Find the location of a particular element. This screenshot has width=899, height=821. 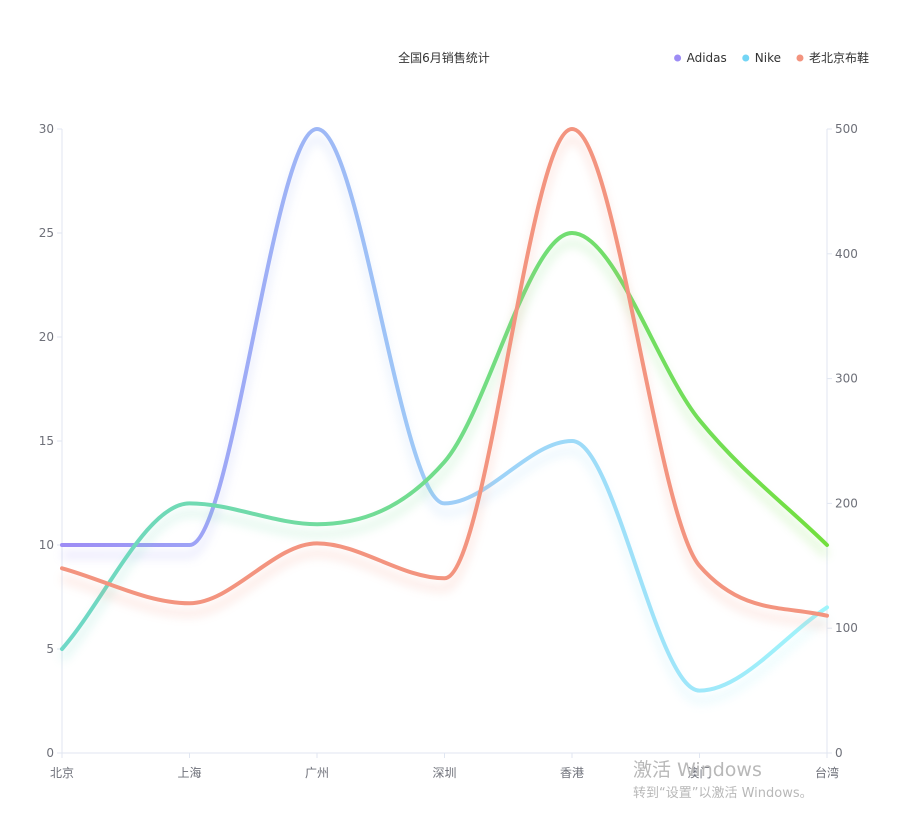

chart-title: 全国6月销售统计 is located at coordinates (444, 57).